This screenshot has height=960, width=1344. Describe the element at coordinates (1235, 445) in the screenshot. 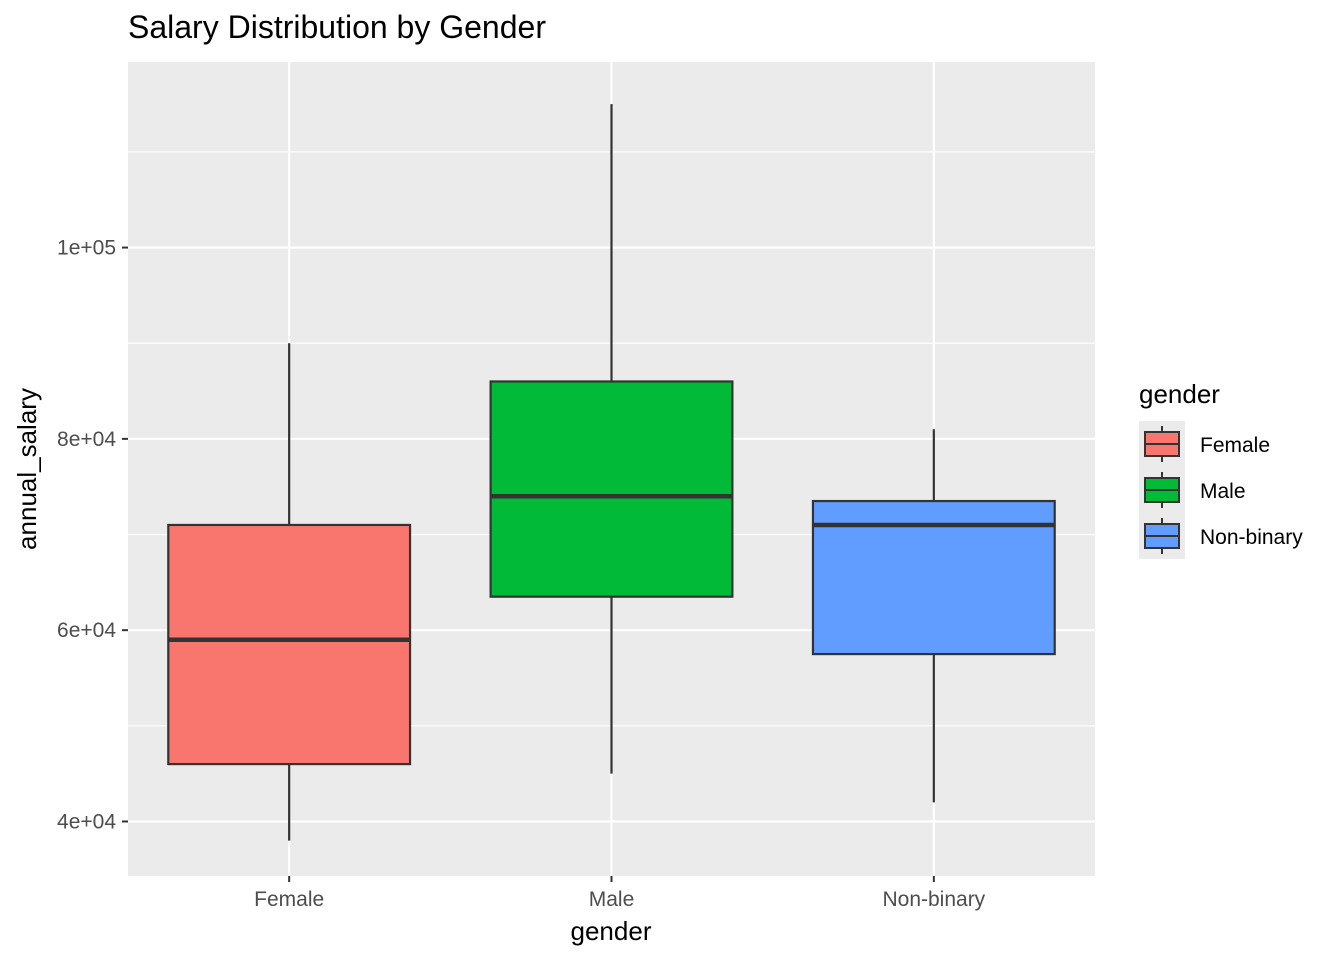

I see `legend-label: Female` at that location.